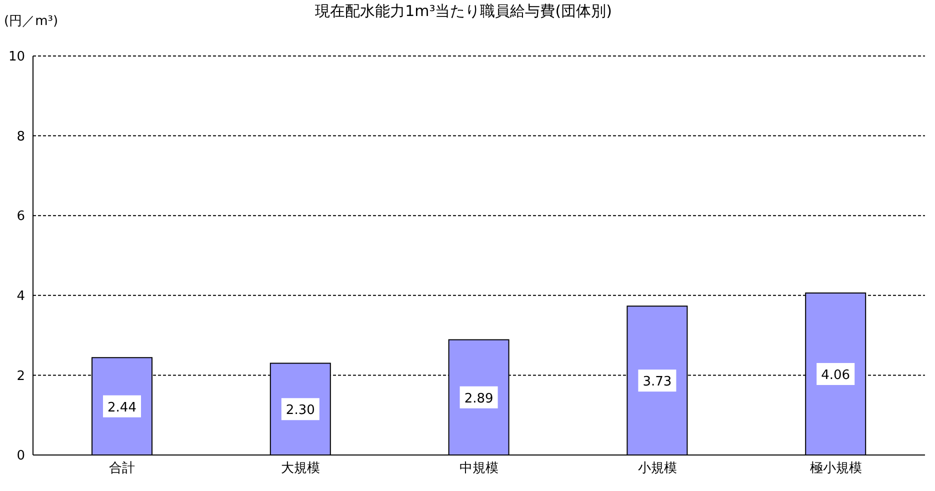 The width and height of the screenshot is (935, 491). I want to click on y-axis-title: (円／m³), so click(31, 21).